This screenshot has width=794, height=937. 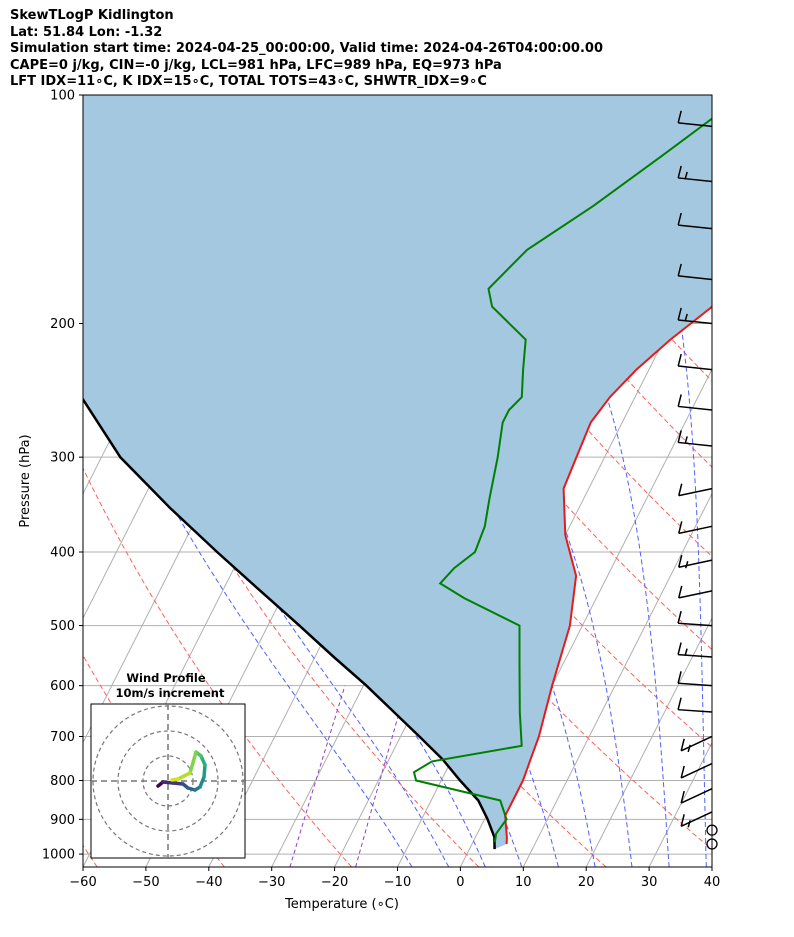 I want to click on y-tick-label: 300, so click(x=62, y=458).